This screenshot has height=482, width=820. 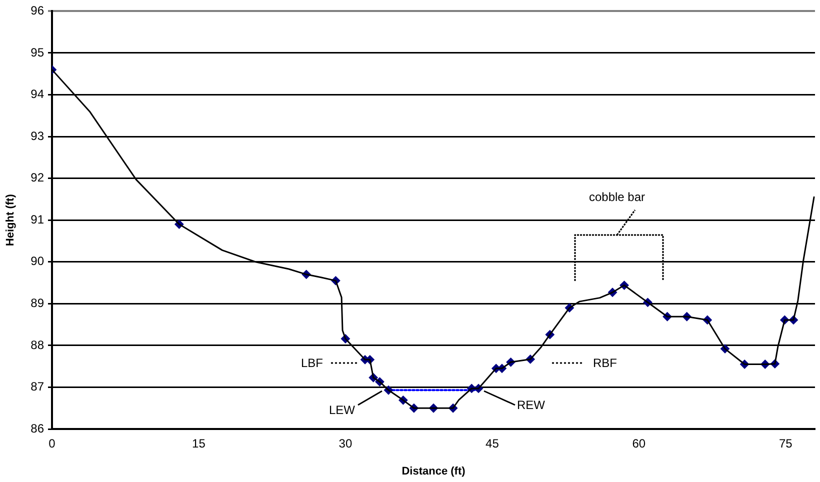 What do you see at coordinates (785, 443) in the screenshot?
I see `x-tick-label: 75` at bounding box center [785, 443].